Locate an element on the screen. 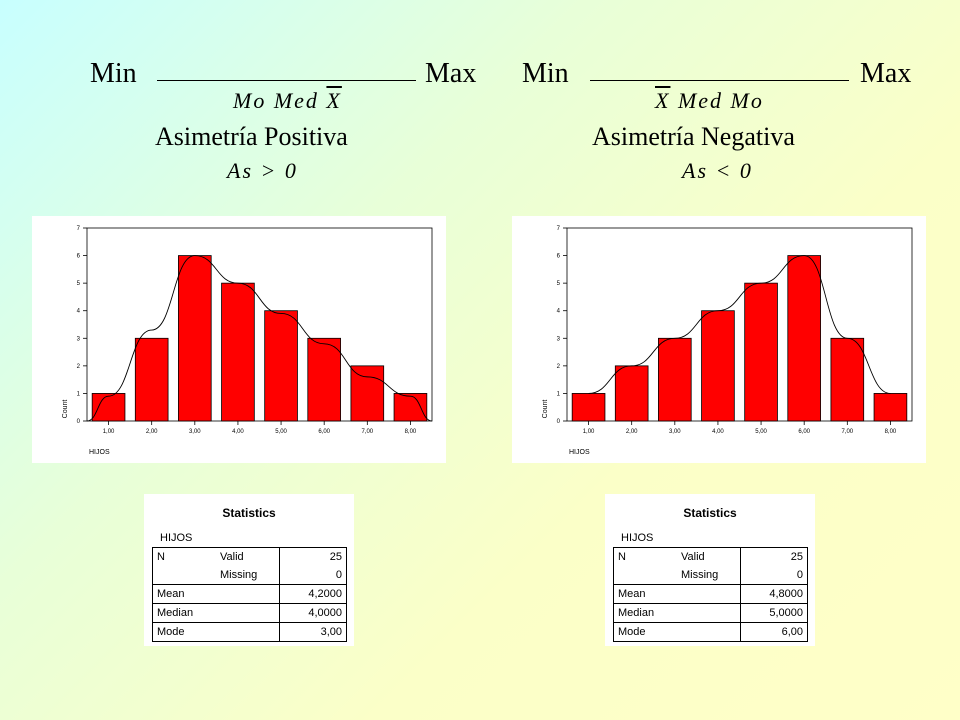  right-min-label: Min is located at coordinates (545, 73).